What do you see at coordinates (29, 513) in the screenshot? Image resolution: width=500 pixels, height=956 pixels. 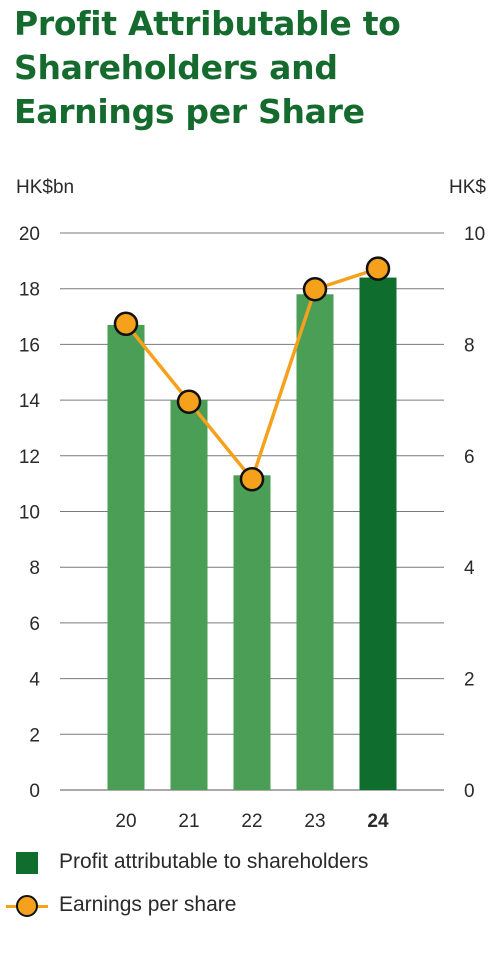 I see `left-tick-label: 10` at bounding box center [29, 513].